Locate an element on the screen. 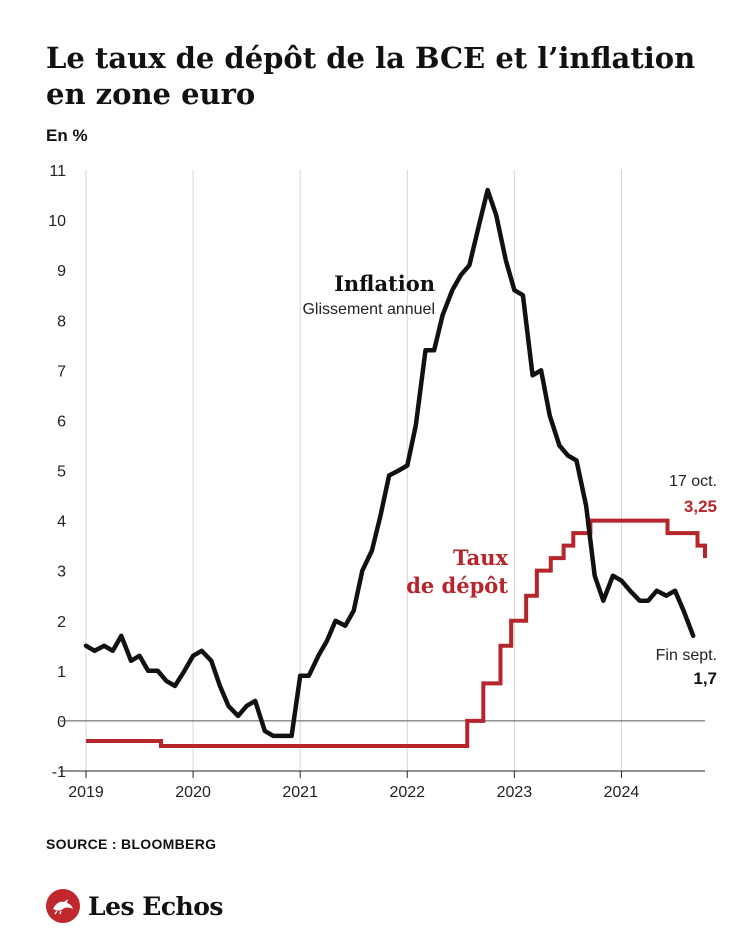 The width and height of the screenshot is (750, 938). x-tick-label-2022: 2022 is located at coordinates (407, 792).